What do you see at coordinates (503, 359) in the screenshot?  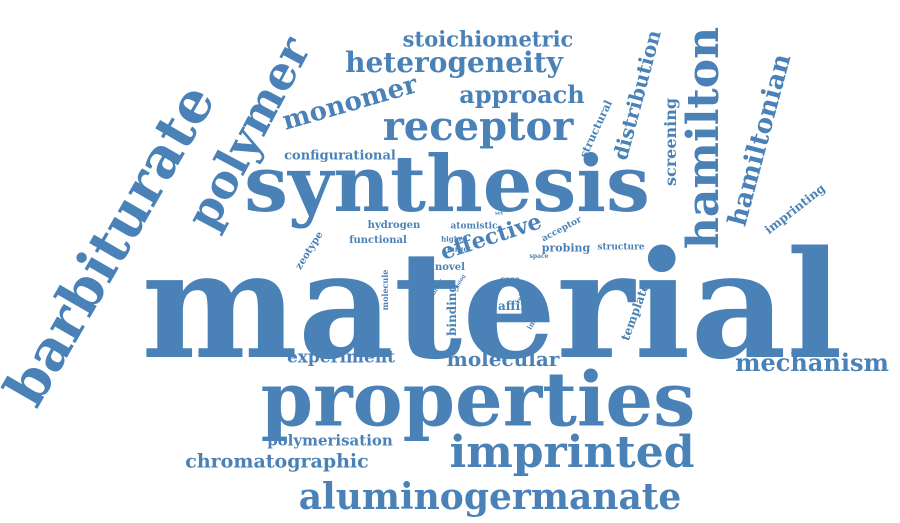 I see `word-molecular: molecular` at bounding box center [503, 359].